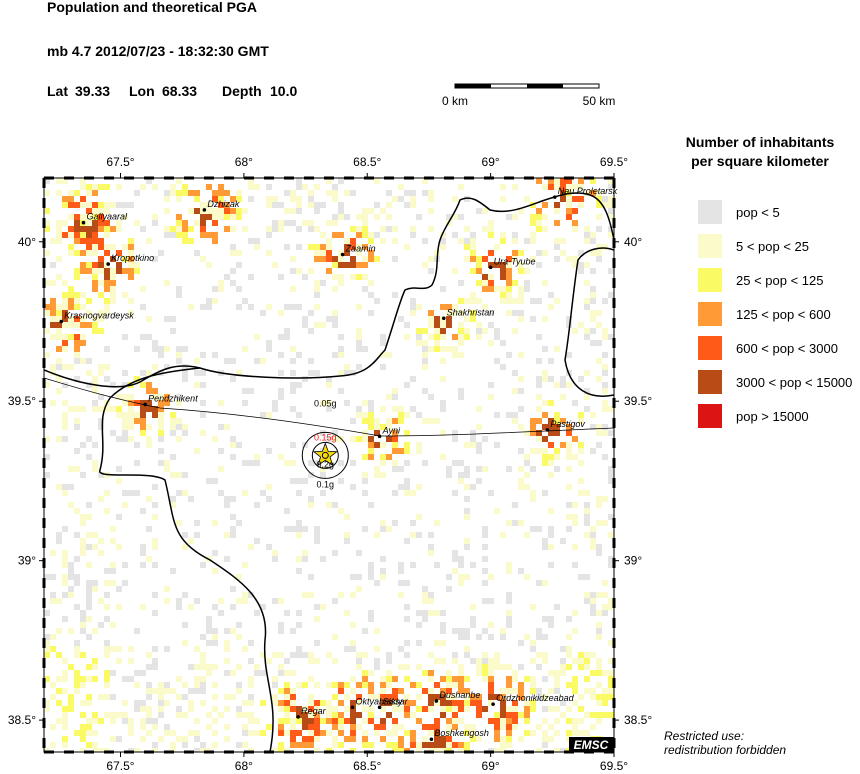  What do you see at coordinates (783, 314) in the screenshot?
I see `legend-label: 125 < pop < 600` at bounding box center [783, 314].